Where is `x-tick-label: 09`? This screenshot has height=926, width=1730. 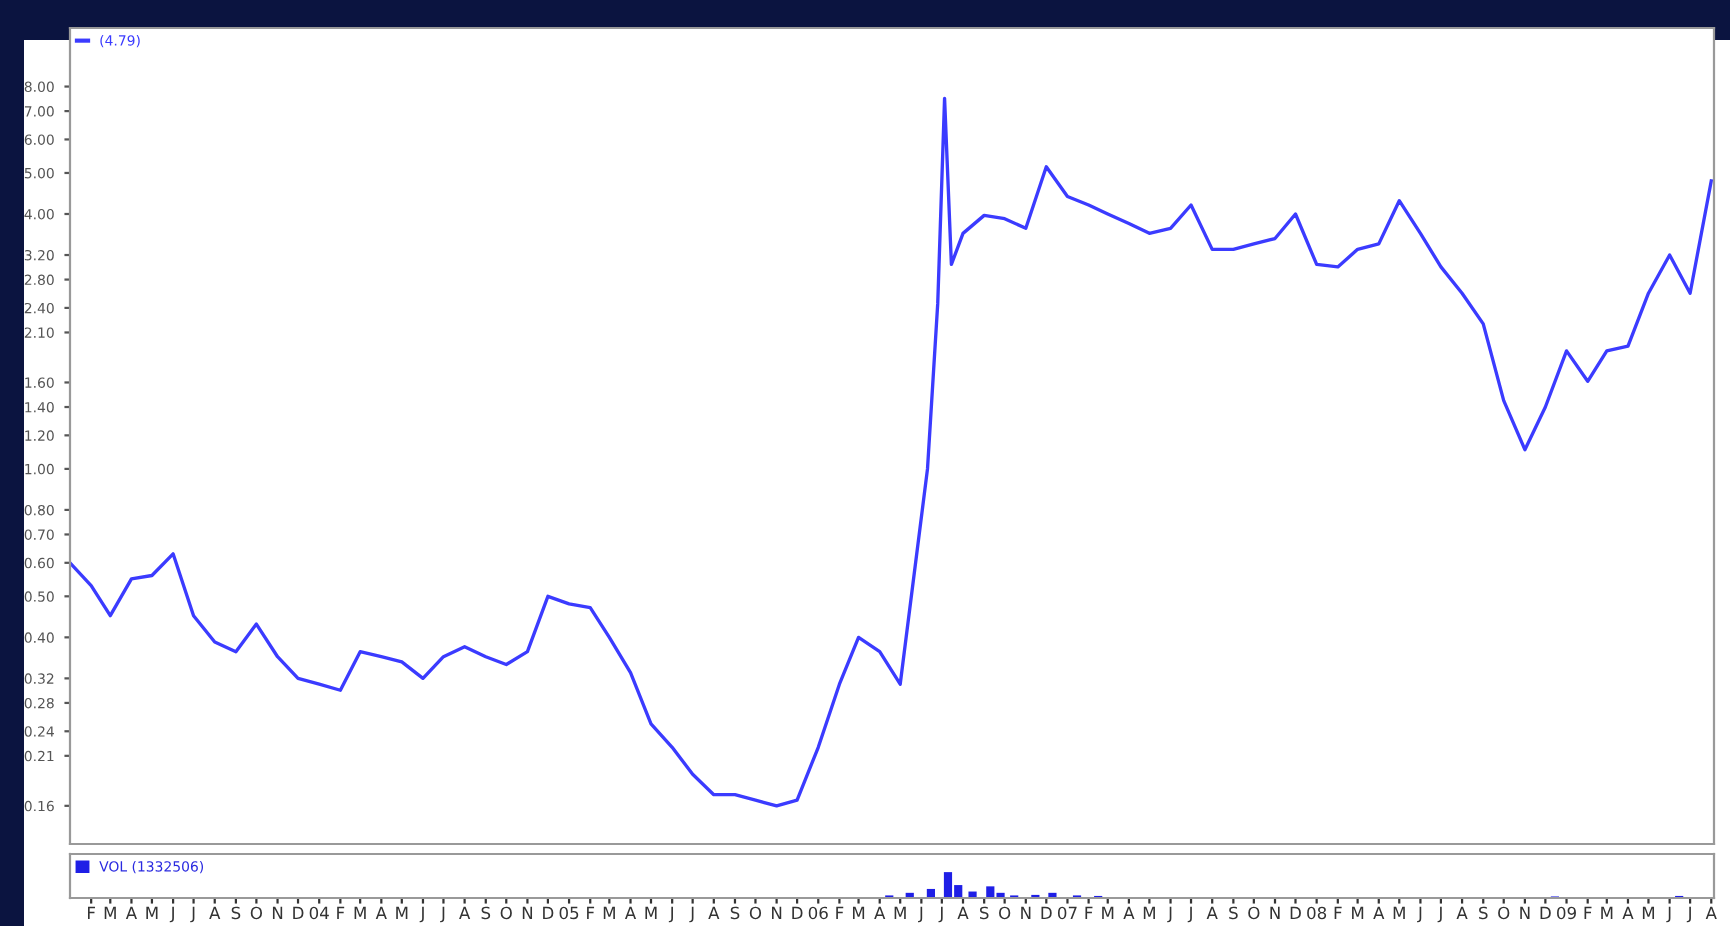
x-tick-label: 09 is located at coordinates (1566, 913).